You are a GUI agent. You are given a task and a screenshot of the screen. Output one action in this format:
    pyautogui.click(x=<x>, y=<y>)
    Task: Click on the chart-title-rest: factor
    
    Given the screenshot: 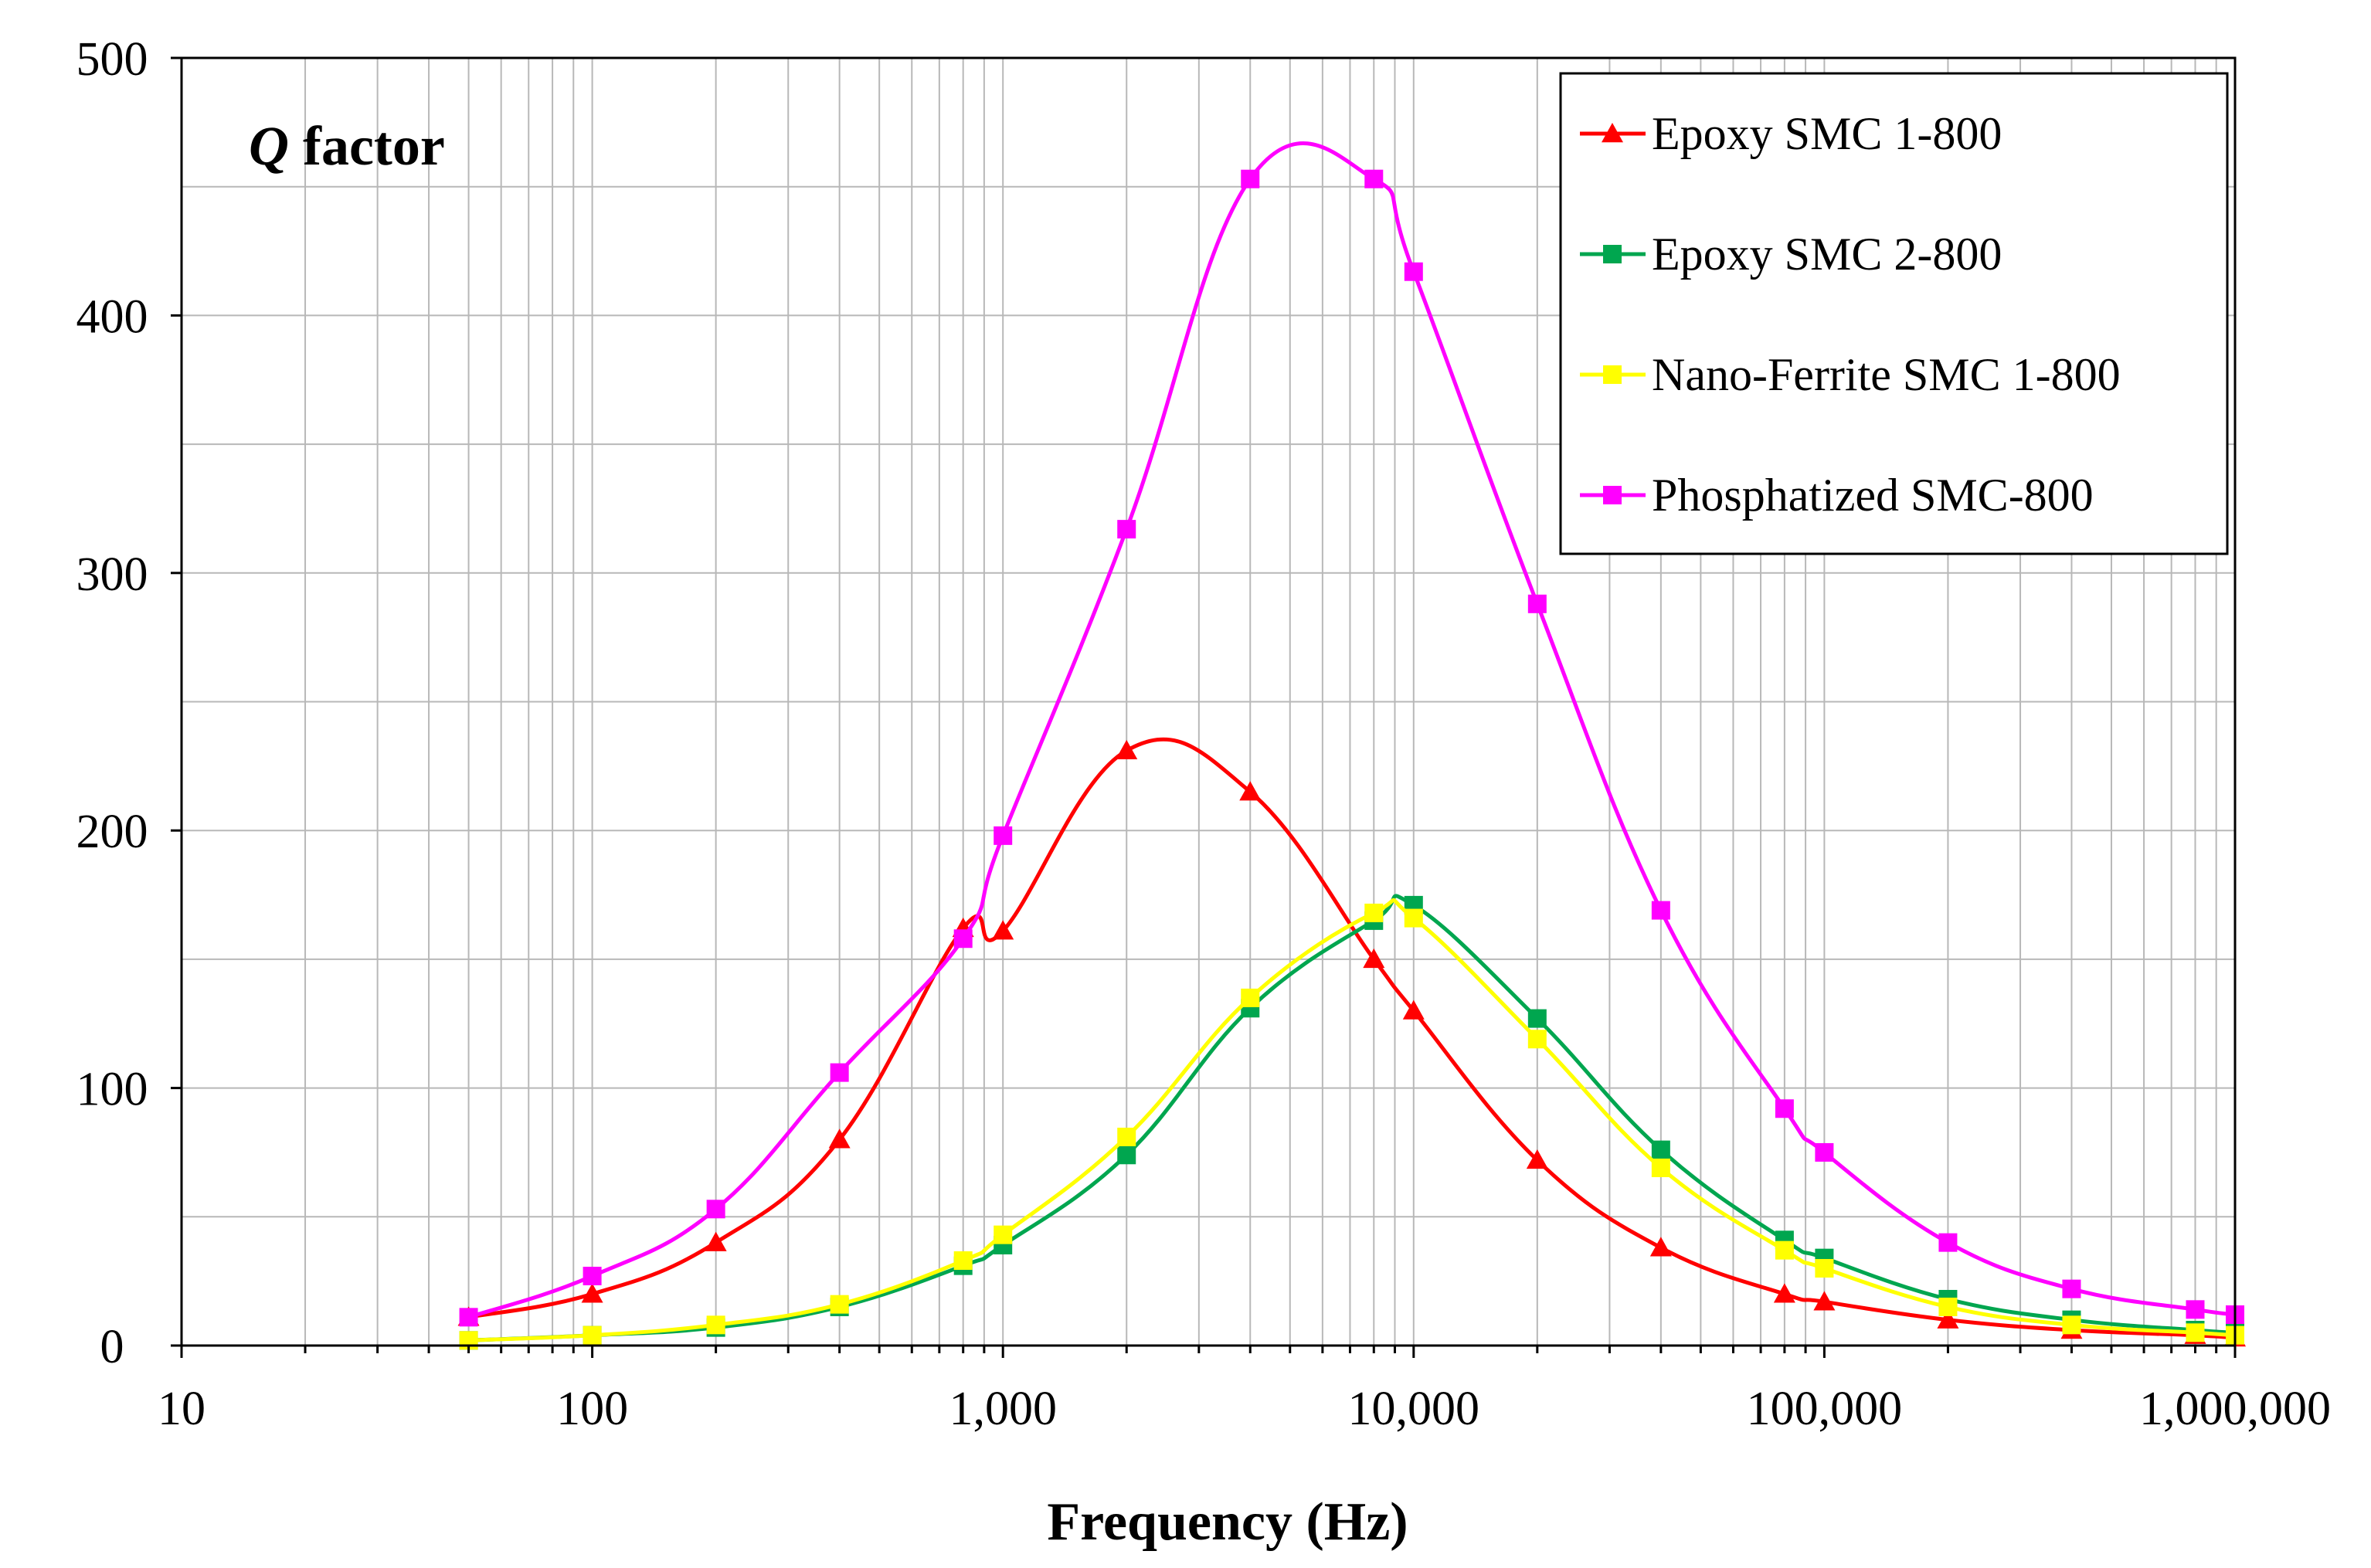 What is the action you would take?
    pyautogui.click(x=367, y=146)
    